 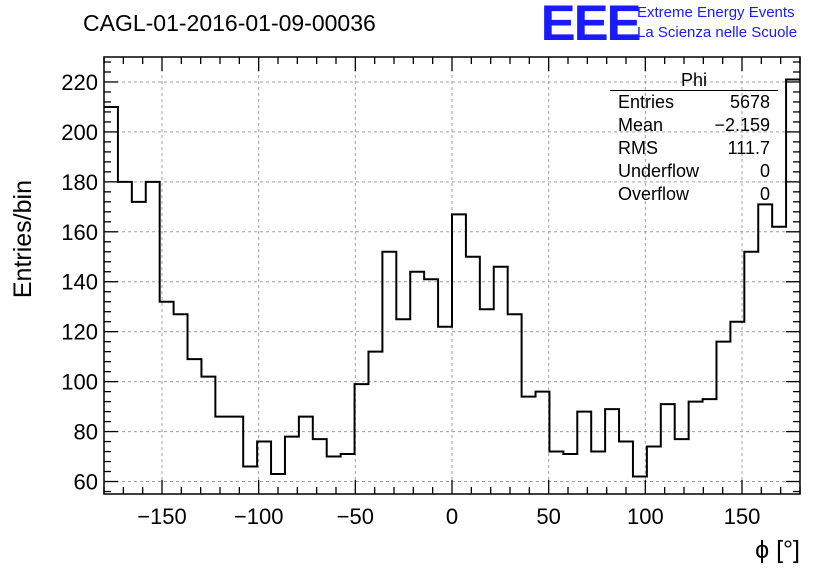 I want to click on stats-row: Entries 5678, so click(x=694, y=102).